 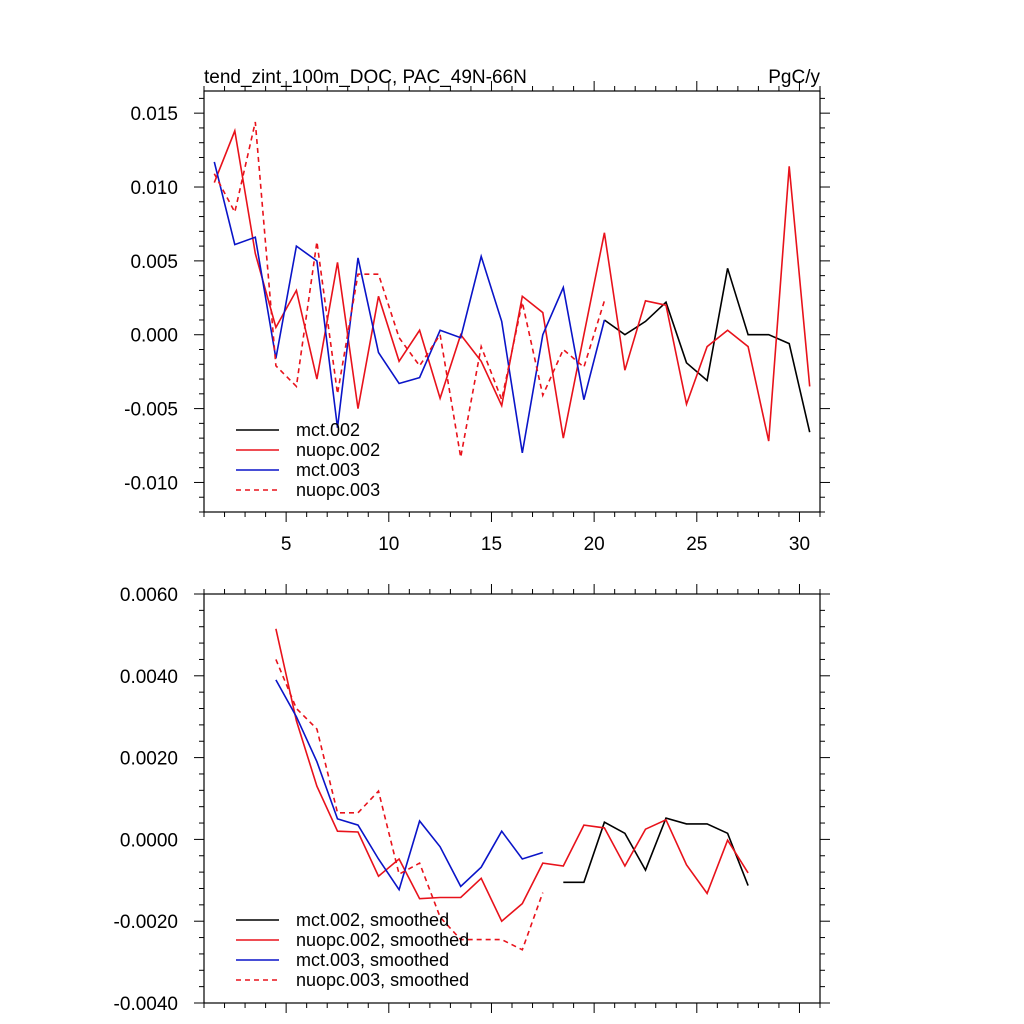 What do you see at coordinates (696, 544) in the screenshot?
I see `top-x-tick-label: 25` at bounding box center [696, 544].